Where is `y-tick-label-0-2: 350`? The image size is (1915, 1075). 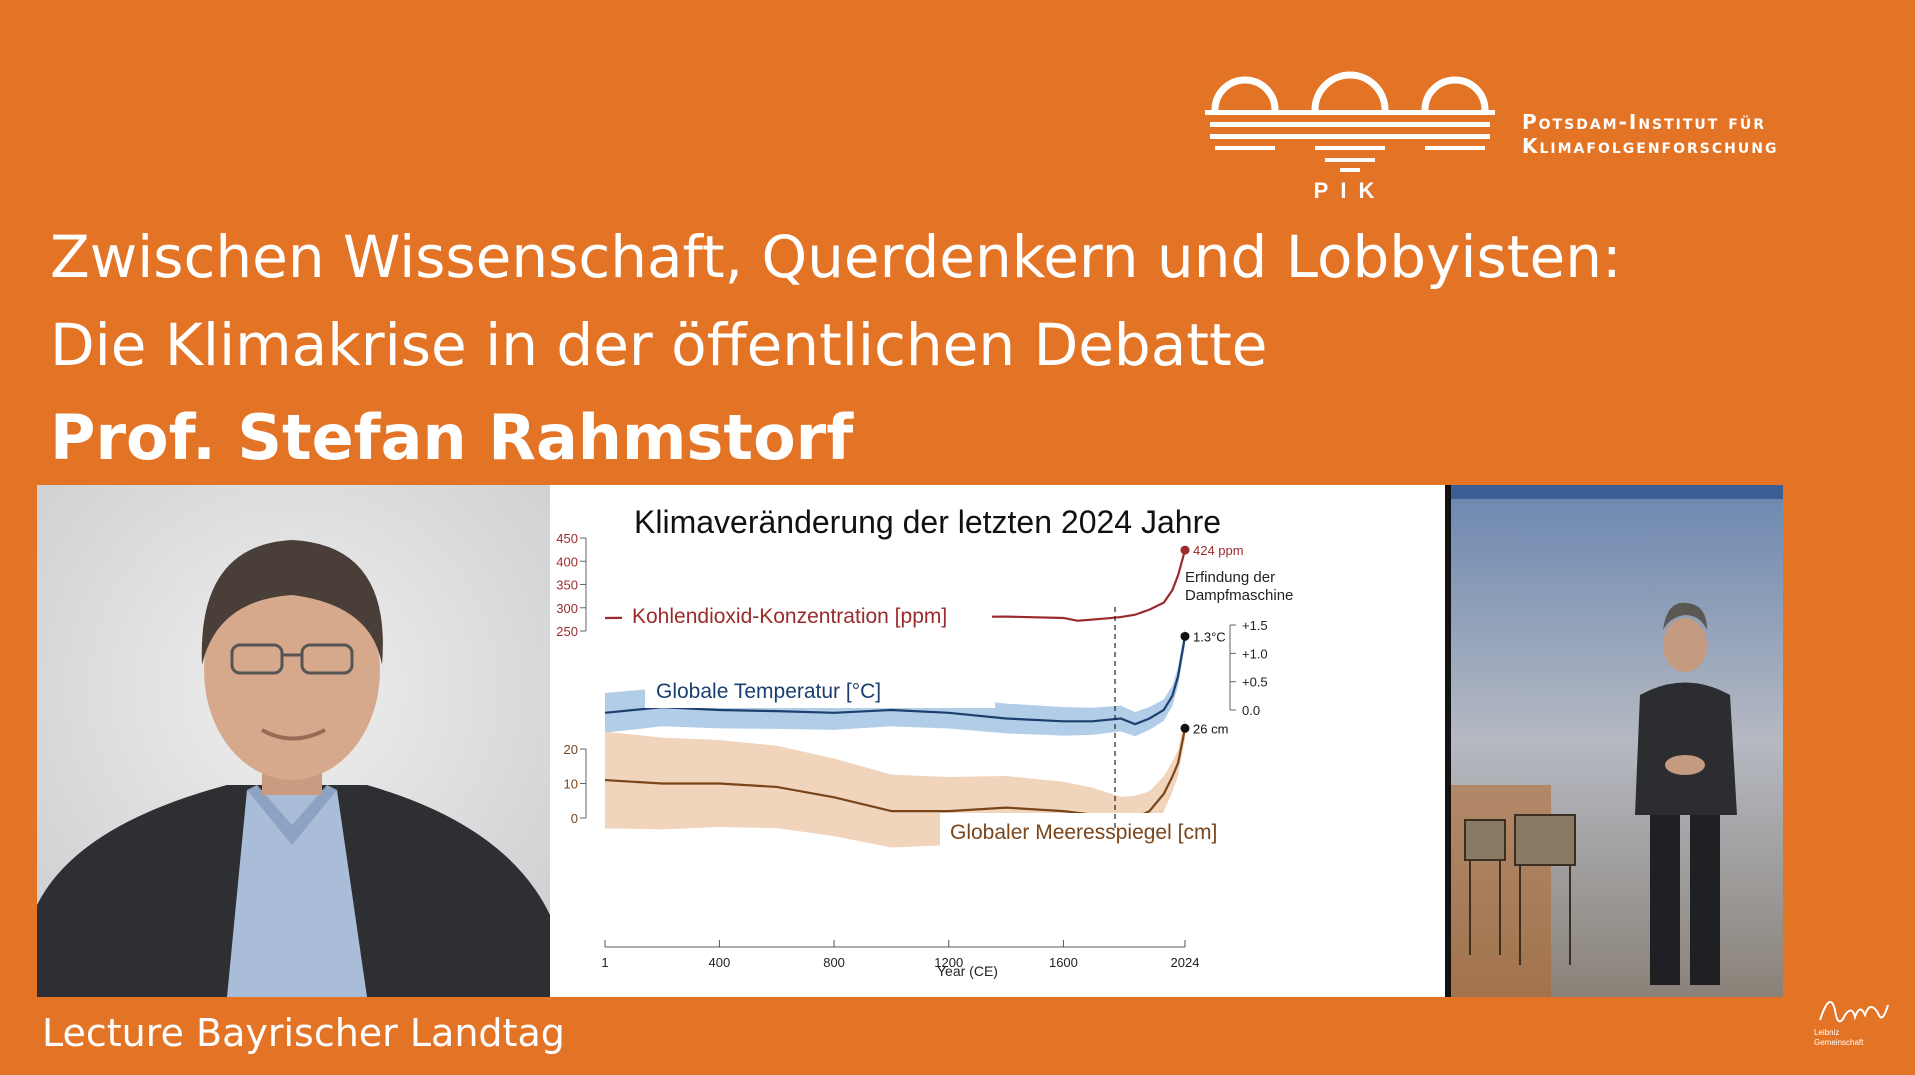
y-tick-label-0-2: 350 is located at coordinates (567, 585).